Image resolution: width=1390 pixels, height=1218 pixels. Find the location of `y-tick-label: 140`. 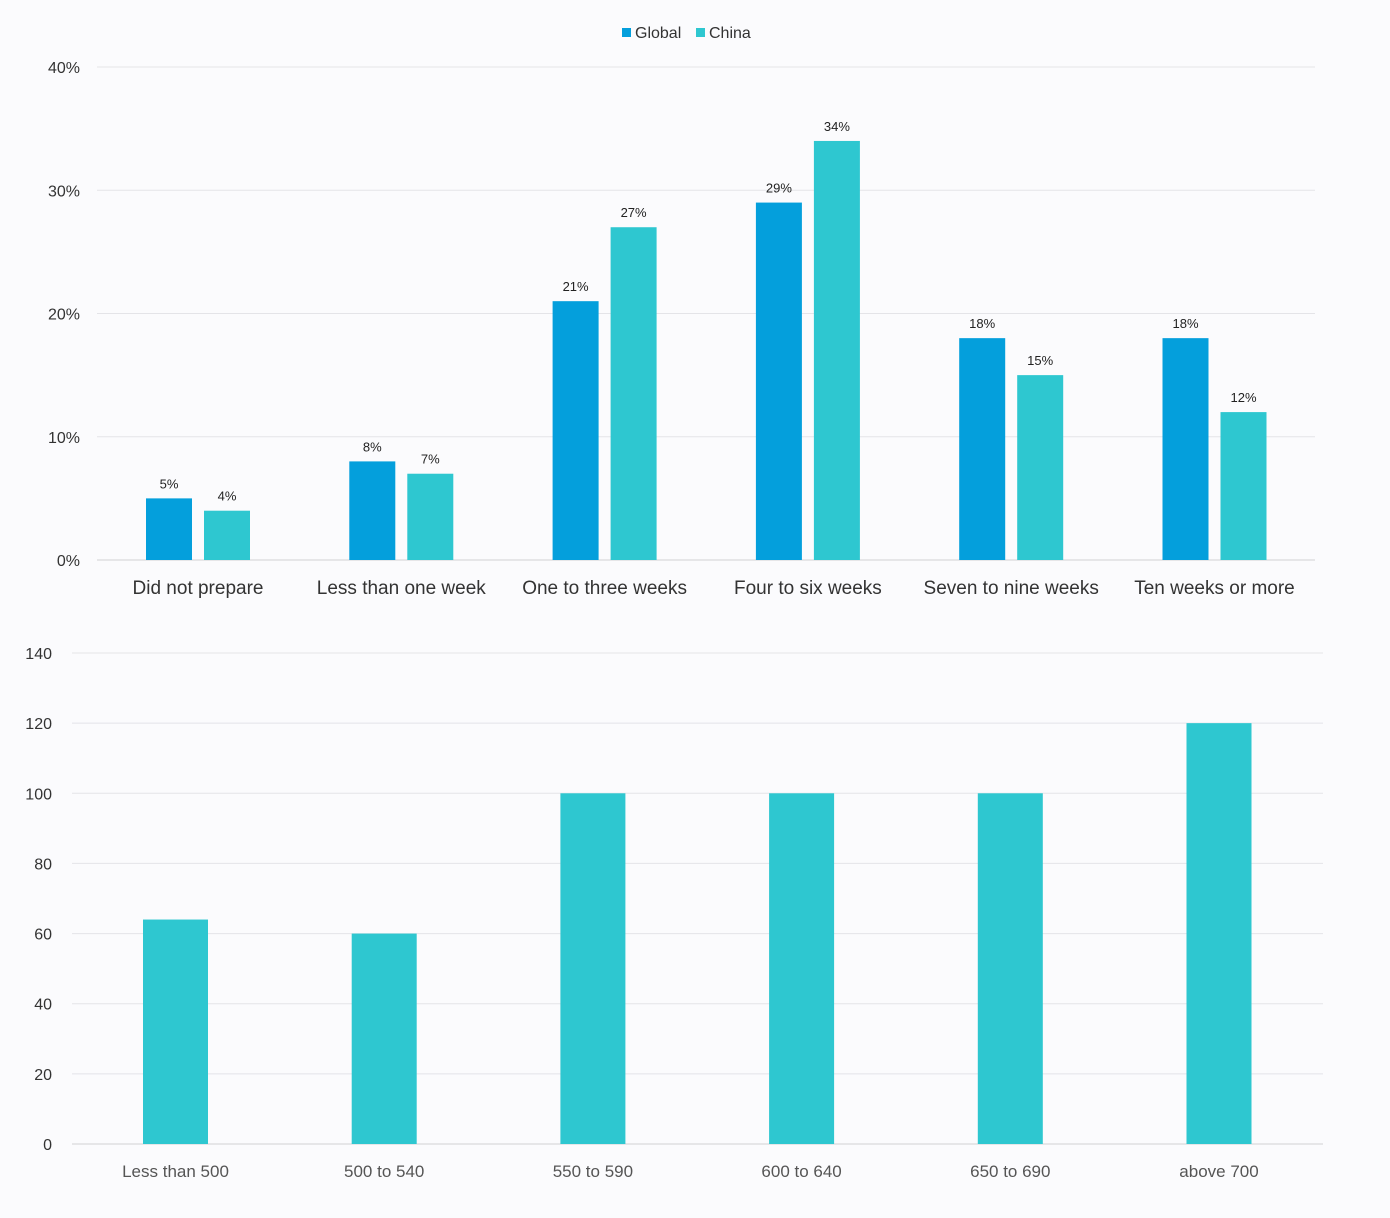

y-tick-label: 140 is located at coordinates (38, 654).